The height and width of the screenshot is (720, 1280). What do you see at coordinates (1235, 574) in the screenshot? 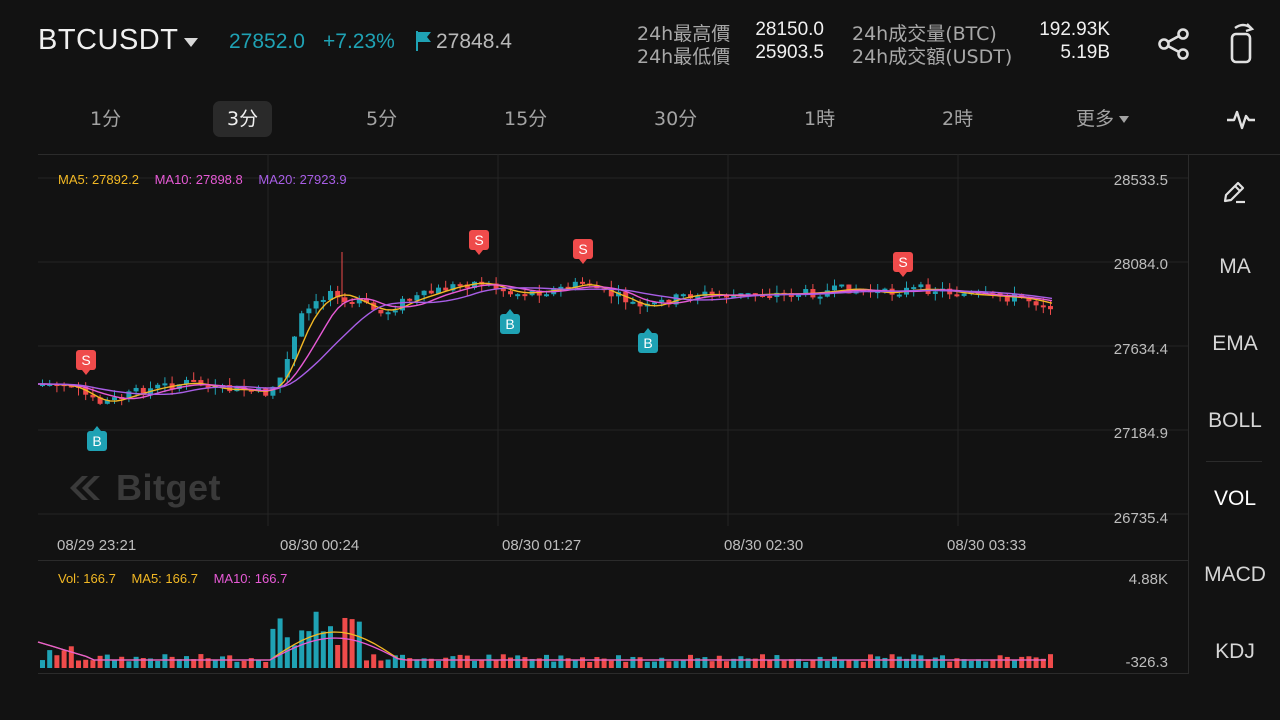
I see `indicator-macd: MACD` at bounding box center [1235, 574].